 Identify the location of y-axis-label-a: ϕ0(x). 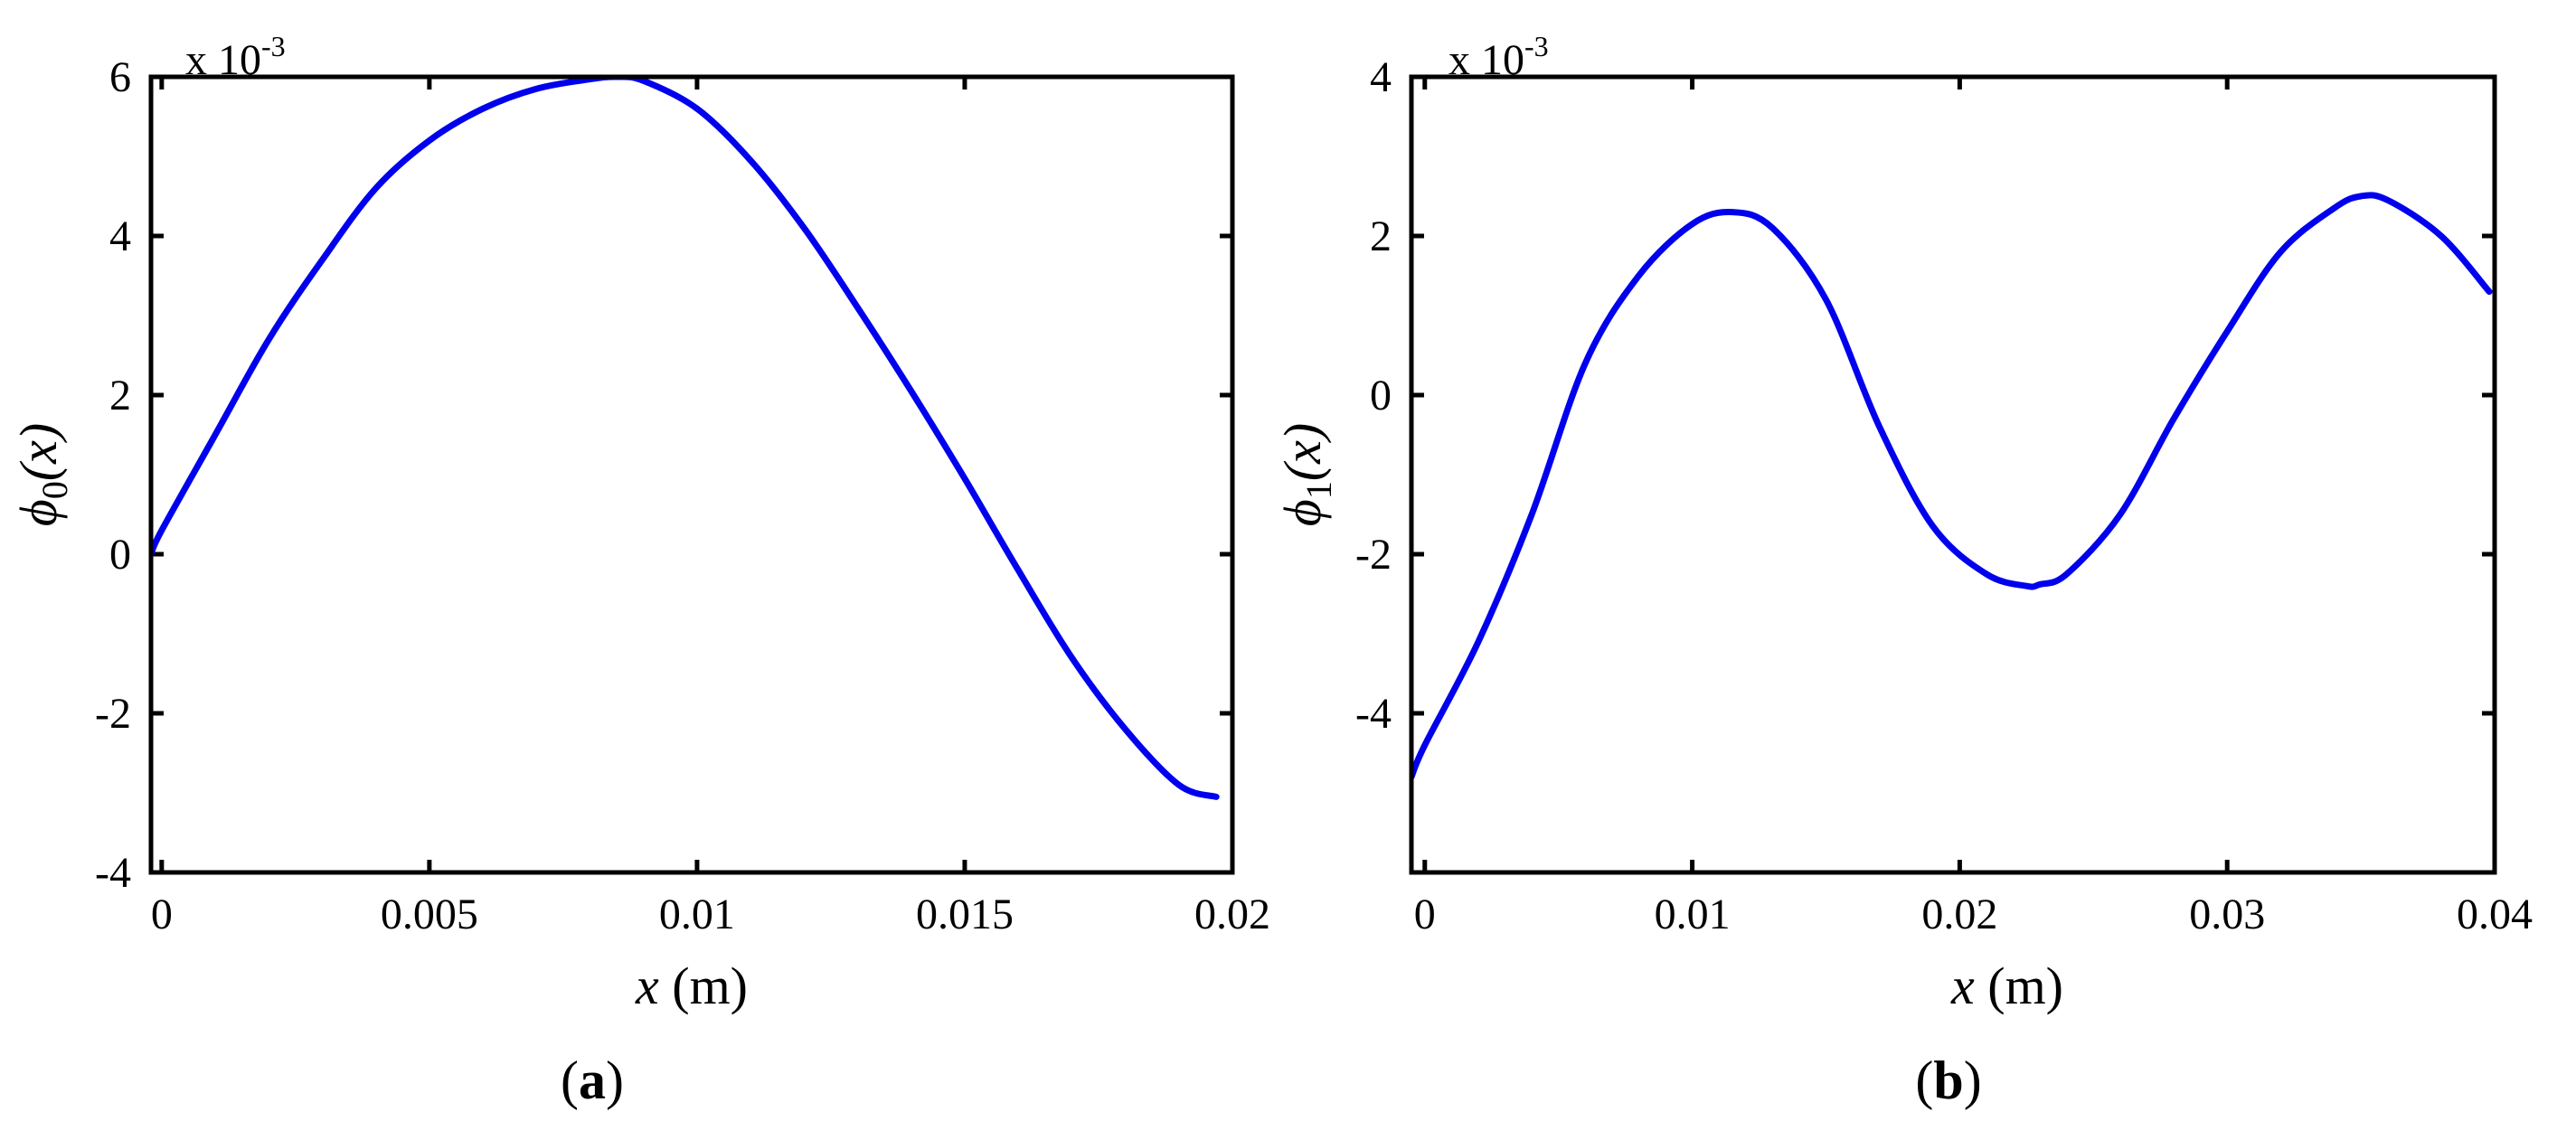
(42, 474).